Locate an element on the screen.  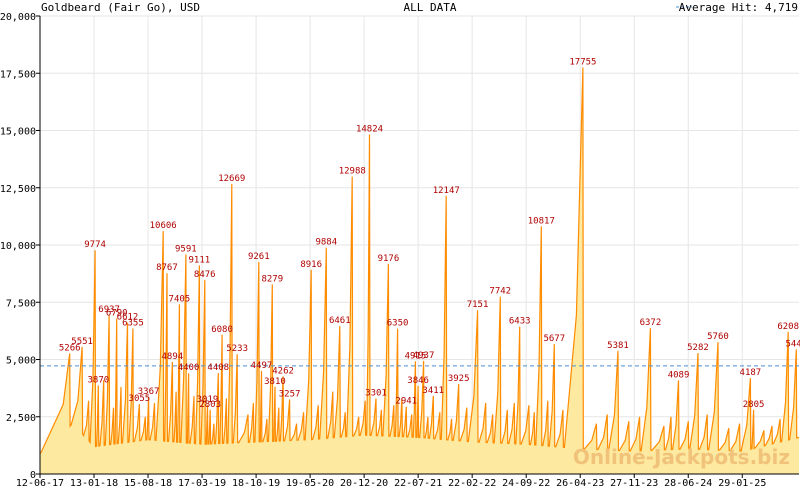
peak-label: 6937 is located at coordinates (109, 310).